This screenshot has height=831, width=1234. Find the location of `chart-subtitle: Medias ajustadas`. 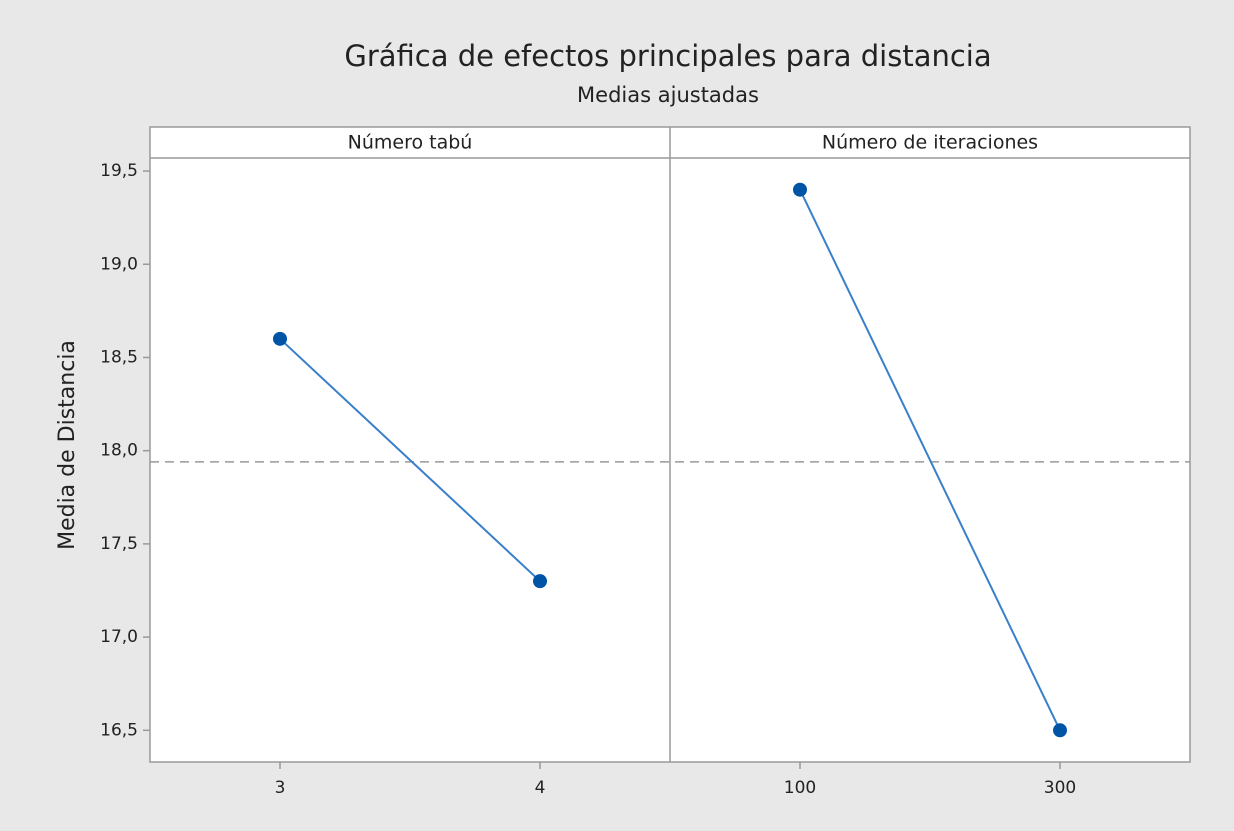

chart-subtitle: Medias ajustadas is located at coordinates (668, 95).